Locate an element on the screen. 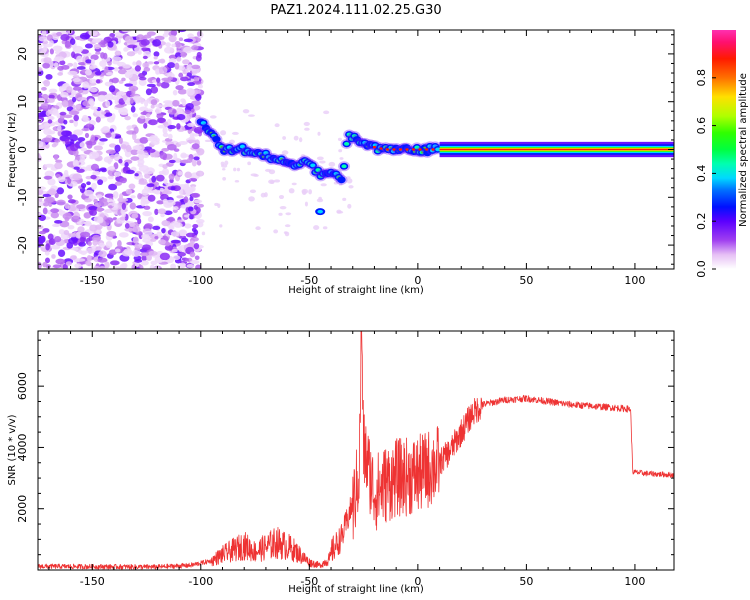 The image size is (750, 600). spectrogram-y-tick-label: -20 is located at coordinates (22, 245).